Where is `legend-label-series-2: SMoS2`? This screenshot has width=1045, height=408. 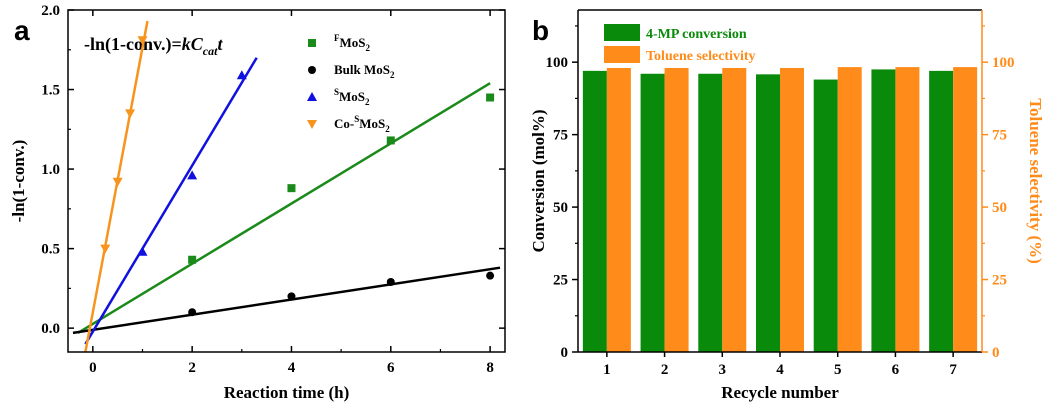 legend-label-series-2: SMoS2 is located at coordinates (352, 97).